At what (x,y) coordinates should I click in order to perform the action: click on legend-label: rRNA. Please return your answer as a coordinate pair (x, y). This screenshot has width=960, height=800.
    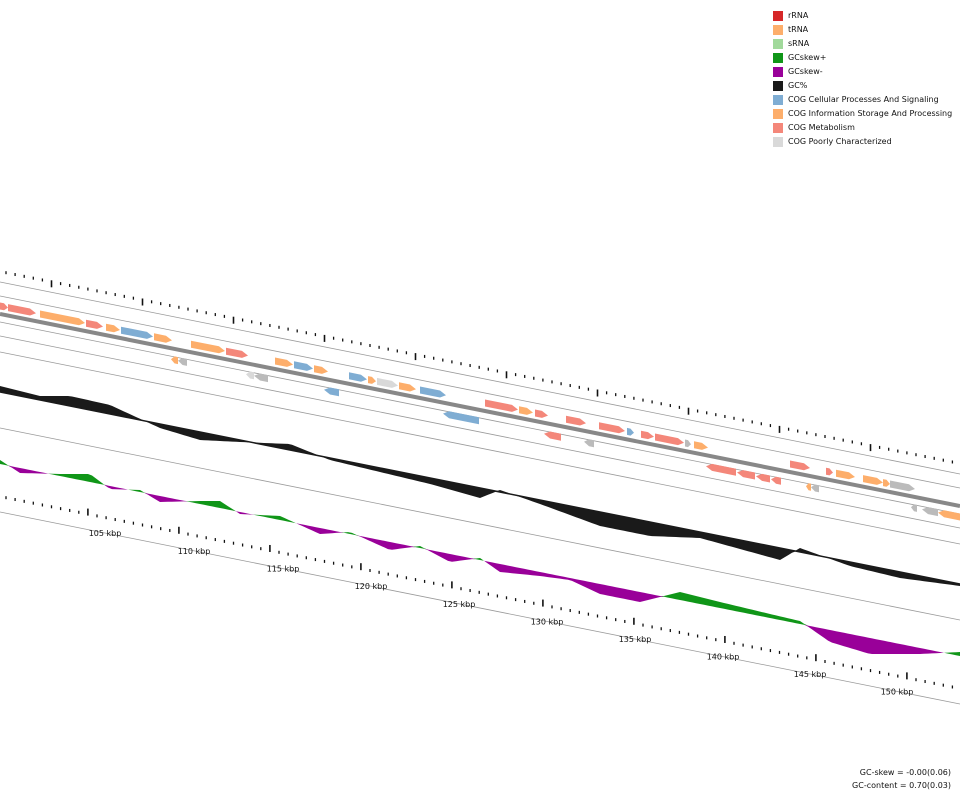
    Looking at the image, I should click on (798, 15).